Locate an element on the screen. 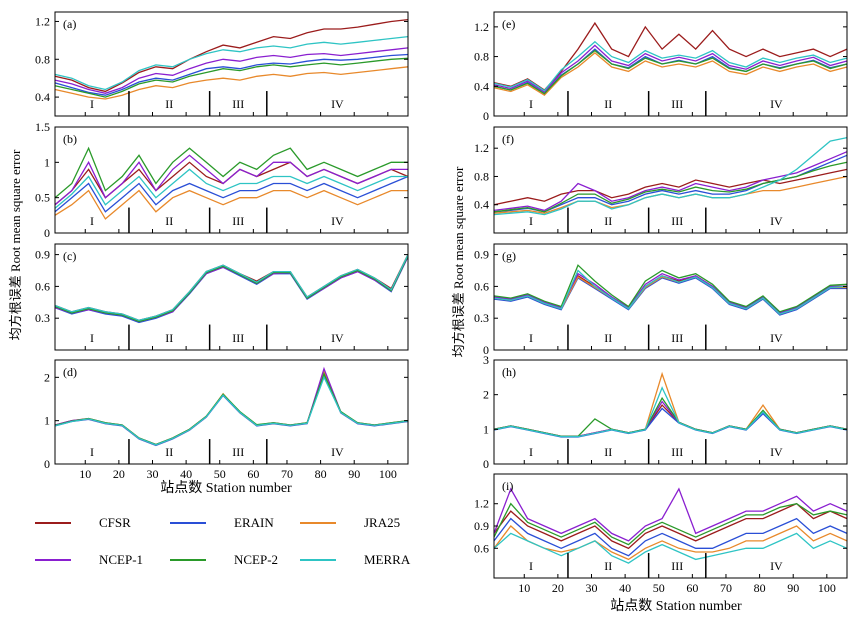  panel-e: I II III IV(e)00.40.81.2 is located at coordinates (661, 67).